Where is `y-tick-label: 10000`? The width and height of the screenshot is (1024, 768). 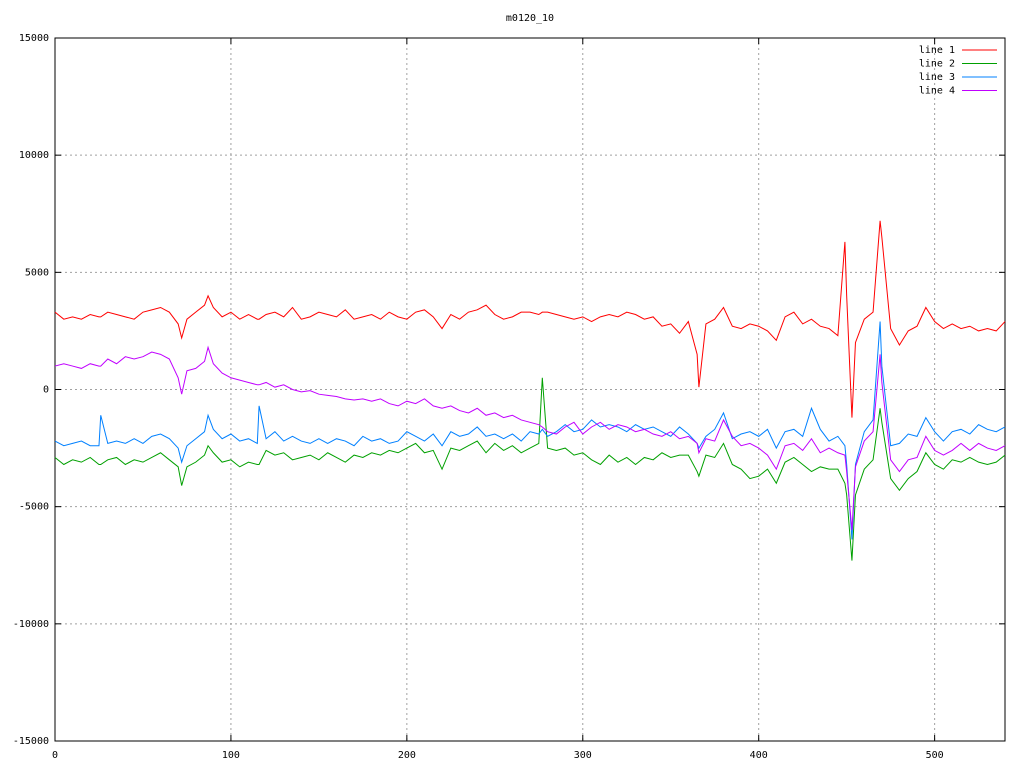 y-tick-label: 10000 is located at coordinates (34, 155).